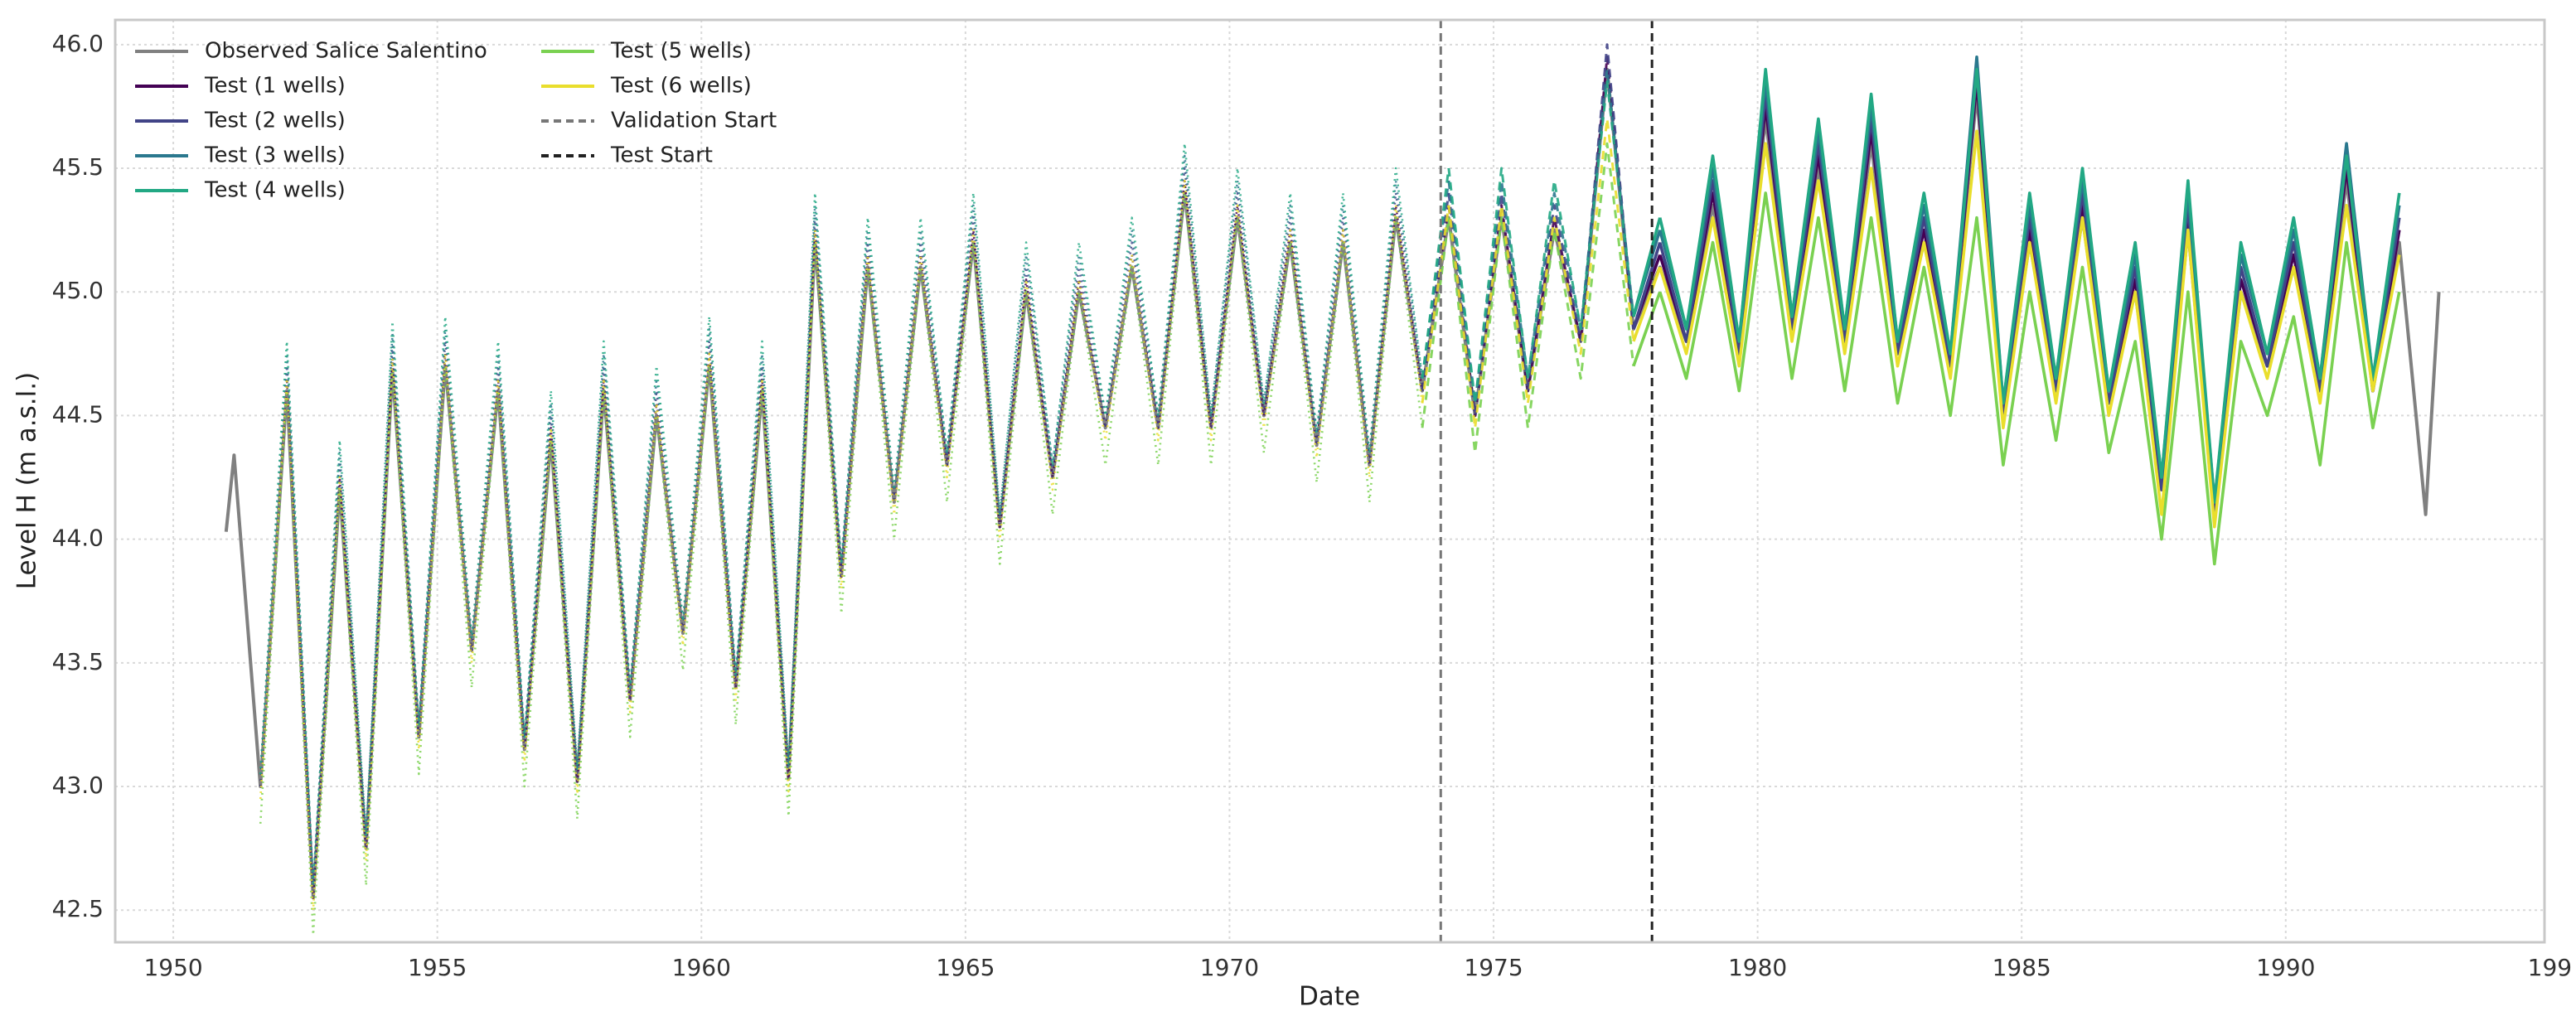  What do you see at coordinates (2285, 968) in the screenshot?
I see `x-tick-label: 1990` at bounding box center [2285, 968].